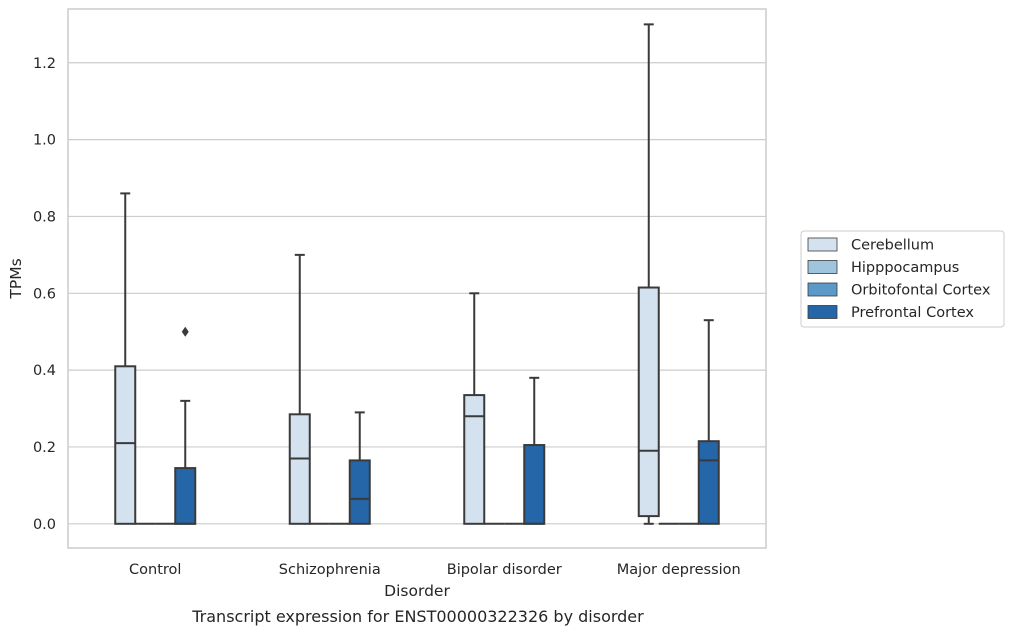 This screenshot has height=634, width=1014. What do you see at coordinates (44, 448) in the screenshot?
I see `y-tick-label: 0.2` at bounding box center [44, 448].